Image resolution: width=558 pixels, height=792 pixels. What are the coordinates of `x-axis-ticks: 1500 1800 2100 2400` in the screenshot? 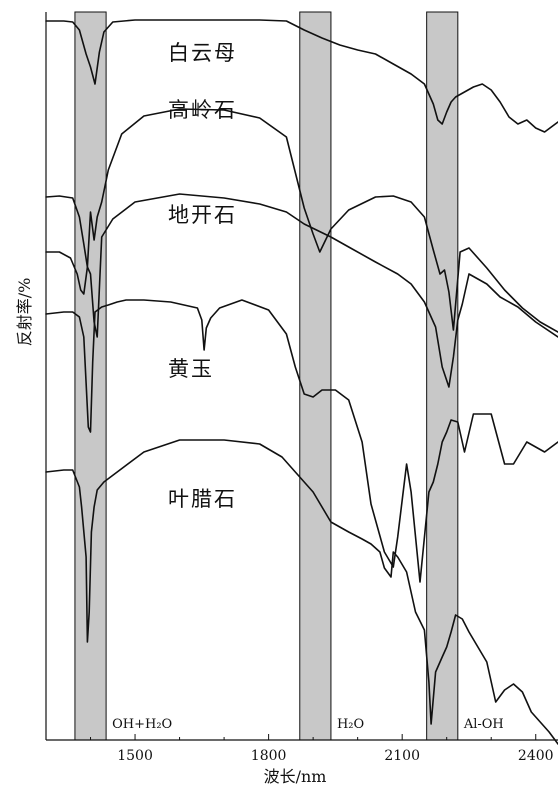 It's located at (322, 749).